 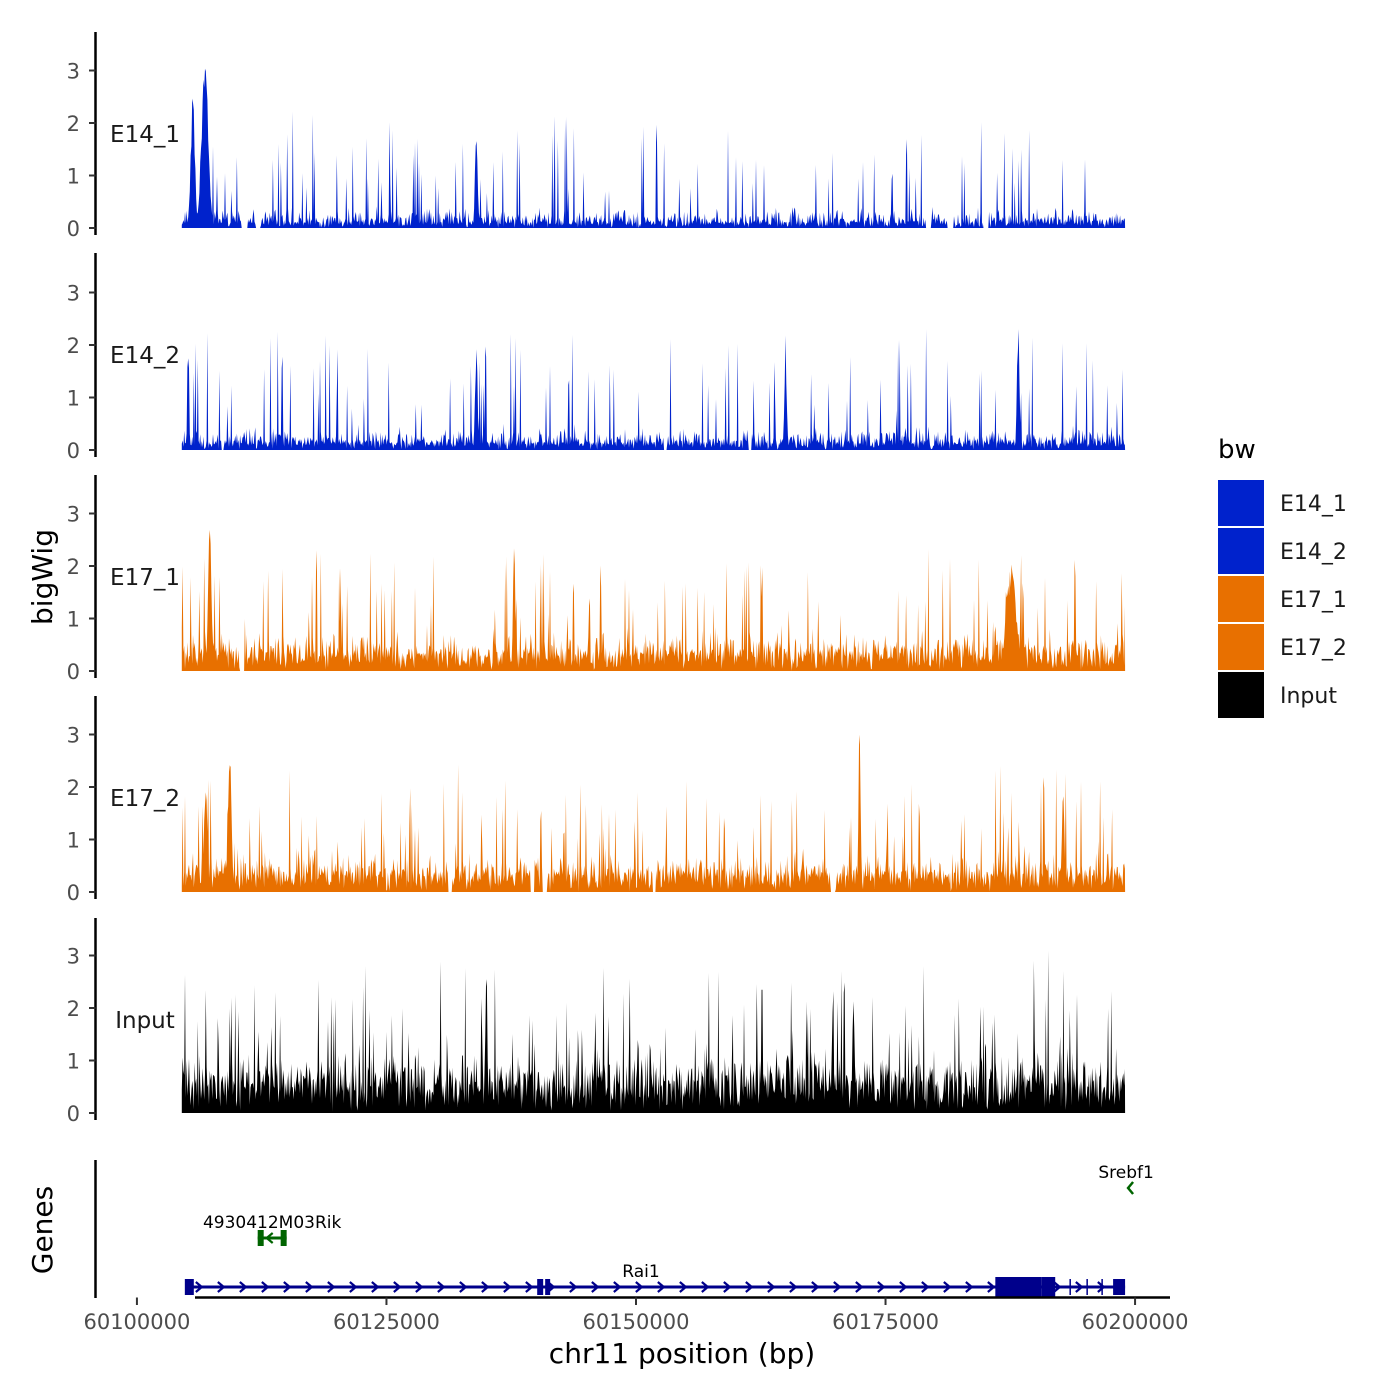 I want to click on genes-axis-title: Genes, so click(x=42, y=1230).